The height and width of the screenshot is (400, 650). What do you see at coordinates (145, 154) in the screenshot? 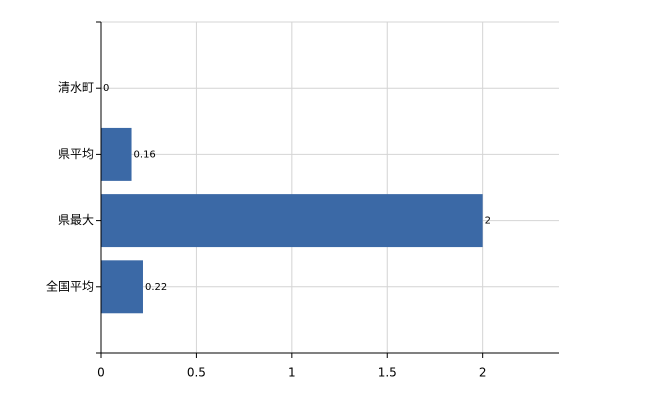
I see `value-label: 0.16` at bounding box center [145, 154].